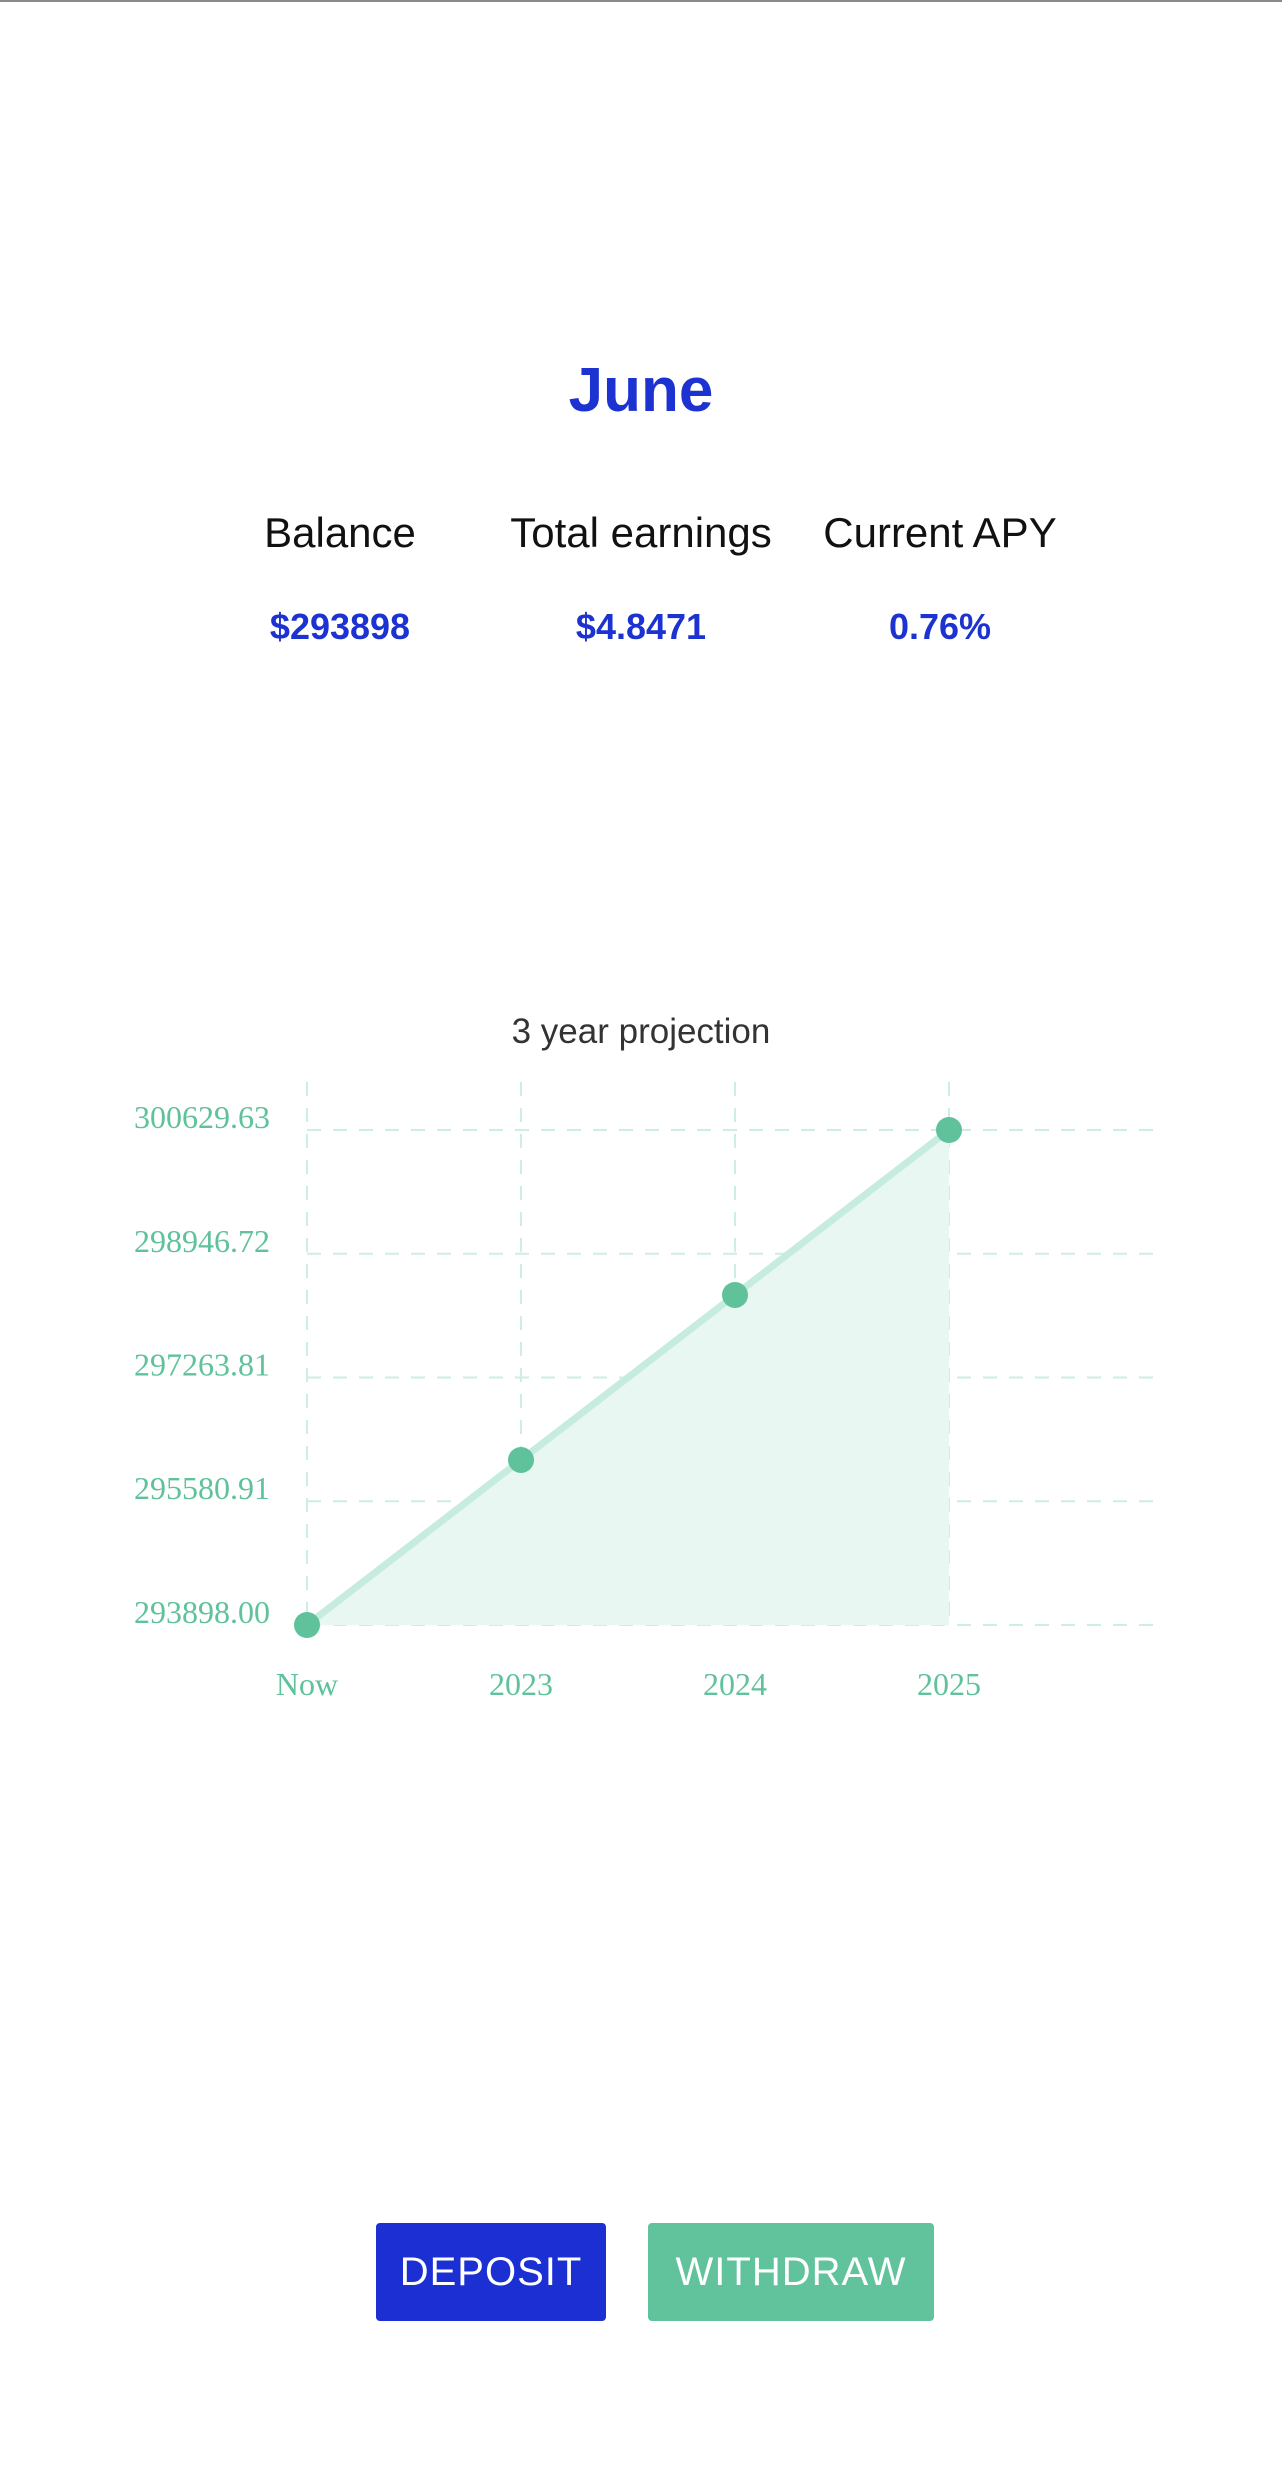 This screenshot has height=2488, width=1282. Describe the element at coordinates (340, 578) in the screenshot. I see `stat-balance: Balance $293898` at that location.